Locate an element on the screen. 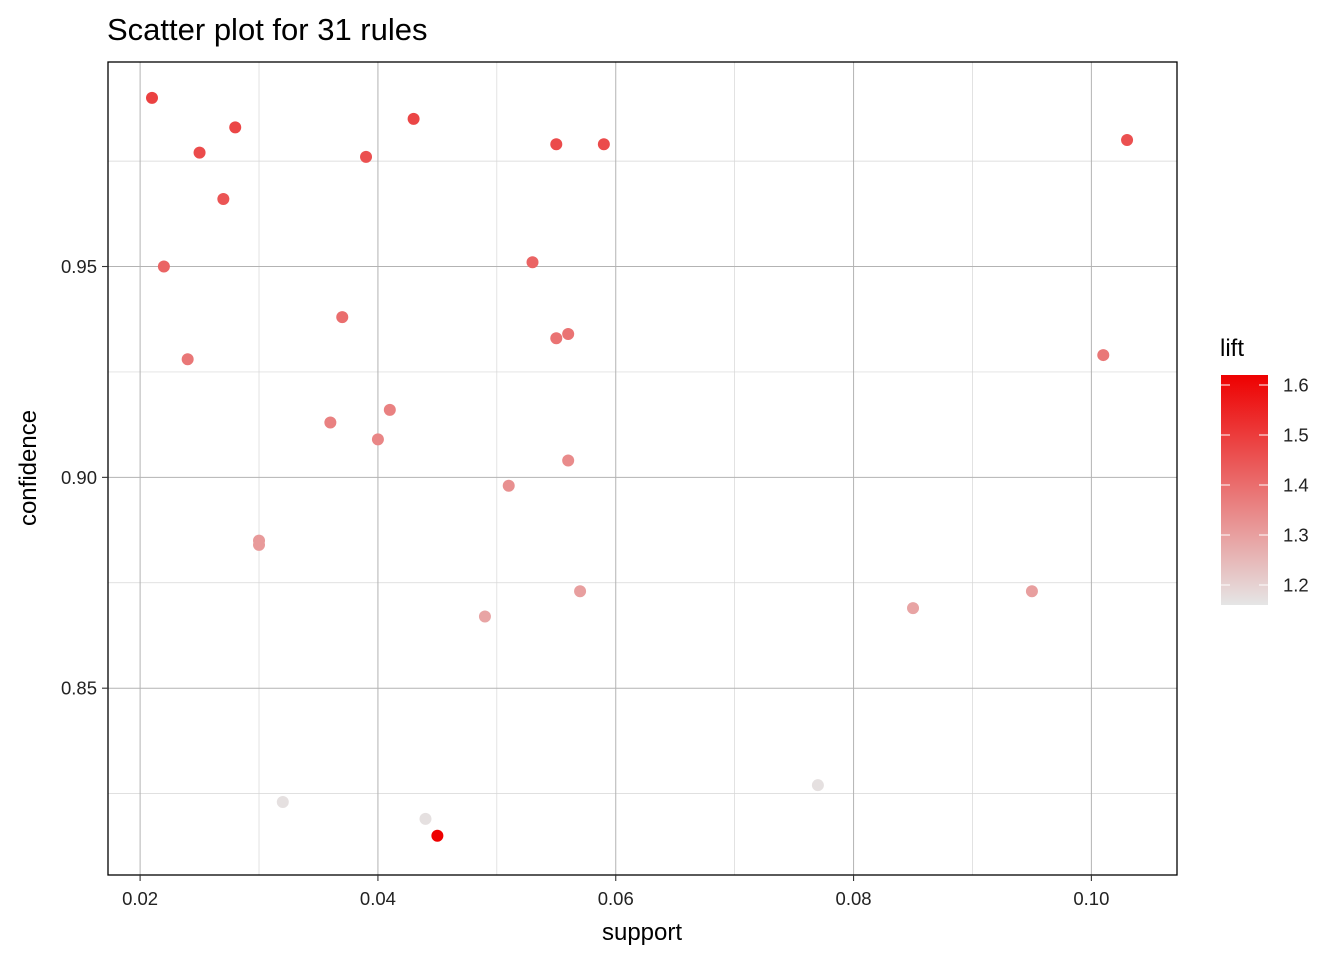 This screenshot has height=960, width=1344. legend-tick-label: 1.5 is located at coordinates (1296, 435).